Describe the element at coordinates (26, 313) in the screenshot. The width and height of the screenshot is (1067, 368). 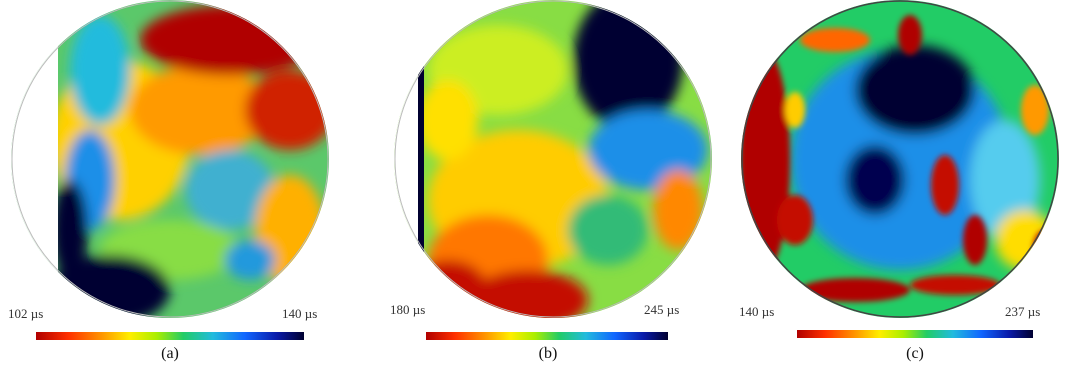
I see `colorbar-min-label-a: 102 µs` at that location.